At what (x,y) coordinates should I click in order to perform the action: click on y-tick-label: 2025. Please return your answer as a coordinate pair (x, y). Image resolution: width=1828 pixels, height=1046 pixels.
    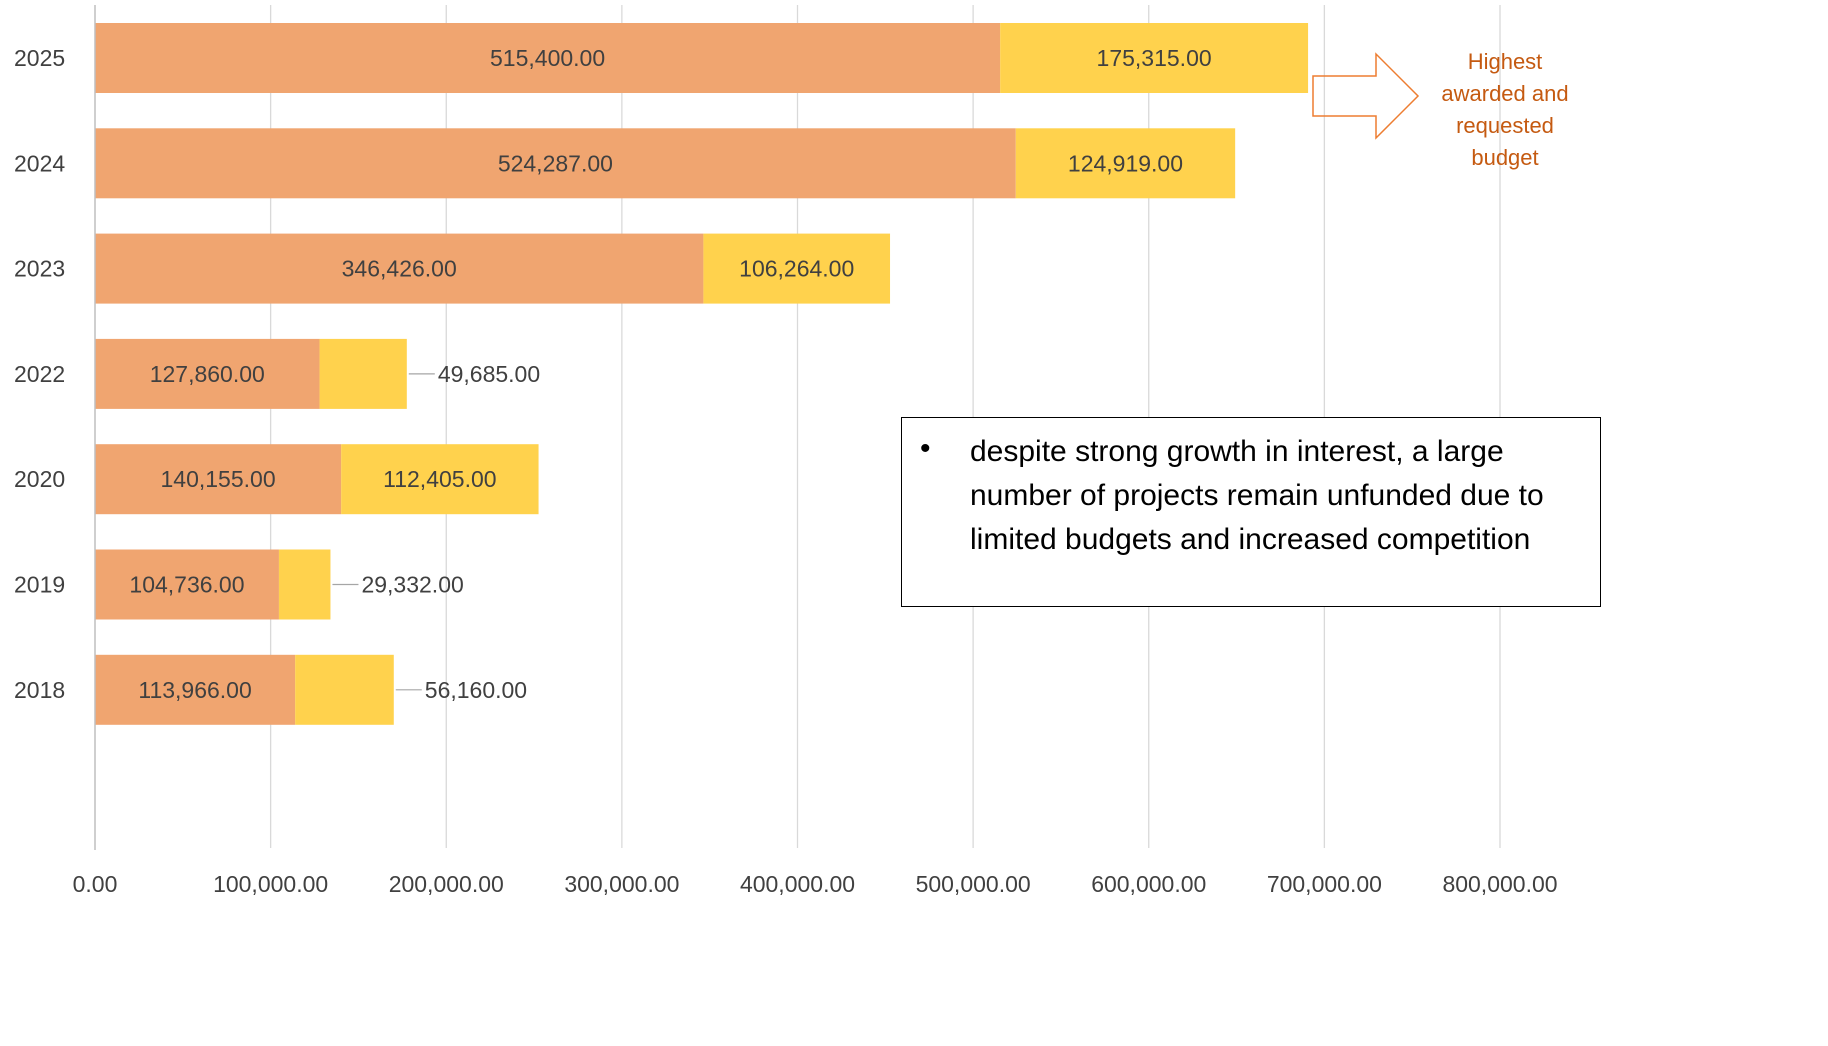
    Looking at the image, I should click on (39, 58).